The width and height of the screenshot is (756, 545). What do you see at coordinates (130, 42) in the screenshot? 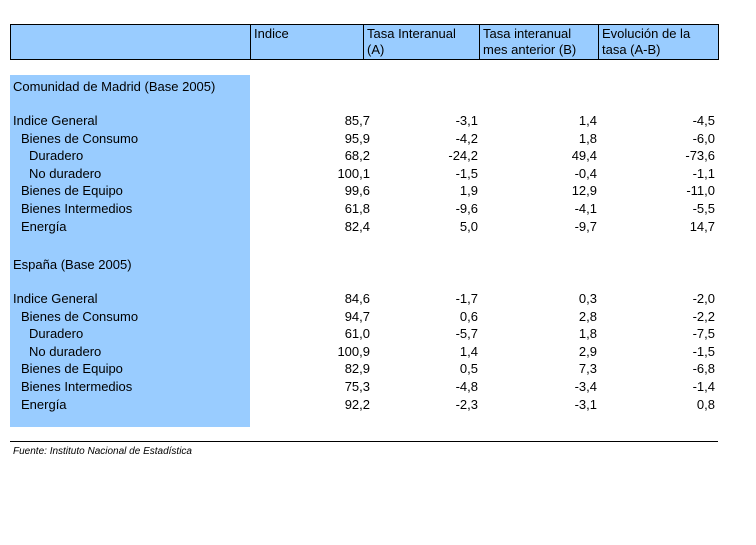
I see `header-cell-blank` at bounding box center [130, 42].